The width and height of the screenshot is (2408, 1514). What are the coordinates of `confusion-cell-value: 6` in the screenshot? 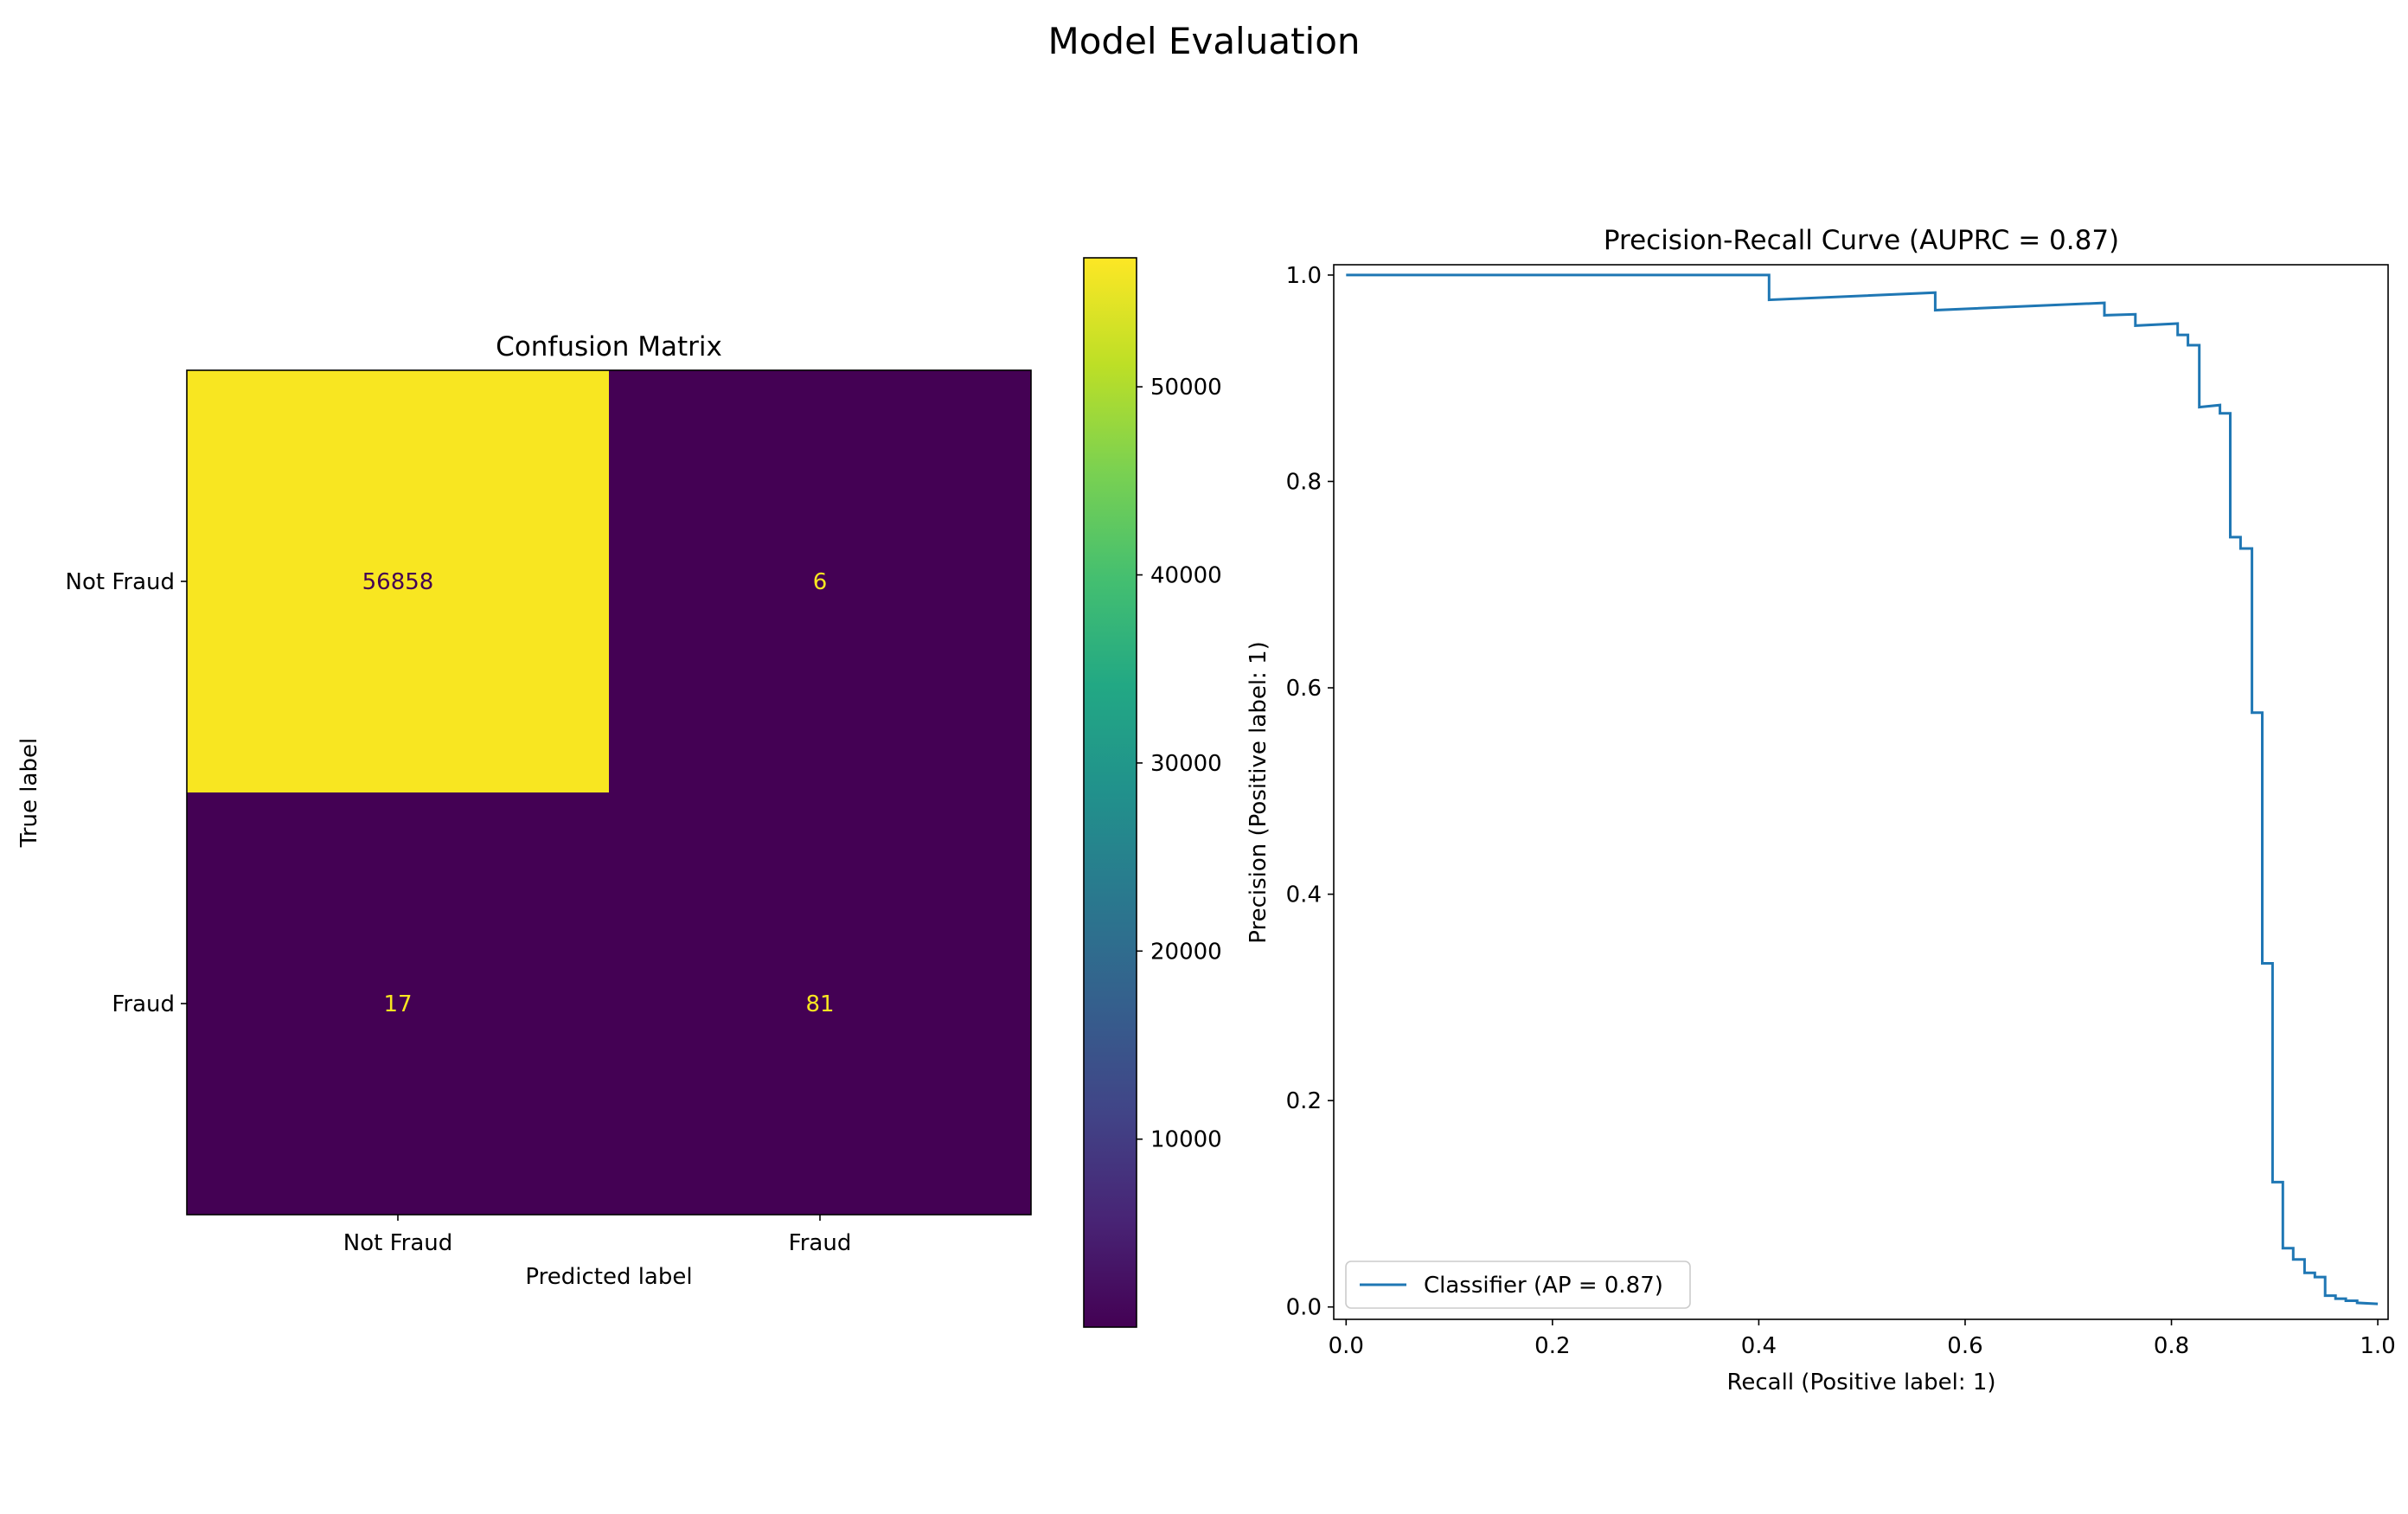 It's located at (820, 582).